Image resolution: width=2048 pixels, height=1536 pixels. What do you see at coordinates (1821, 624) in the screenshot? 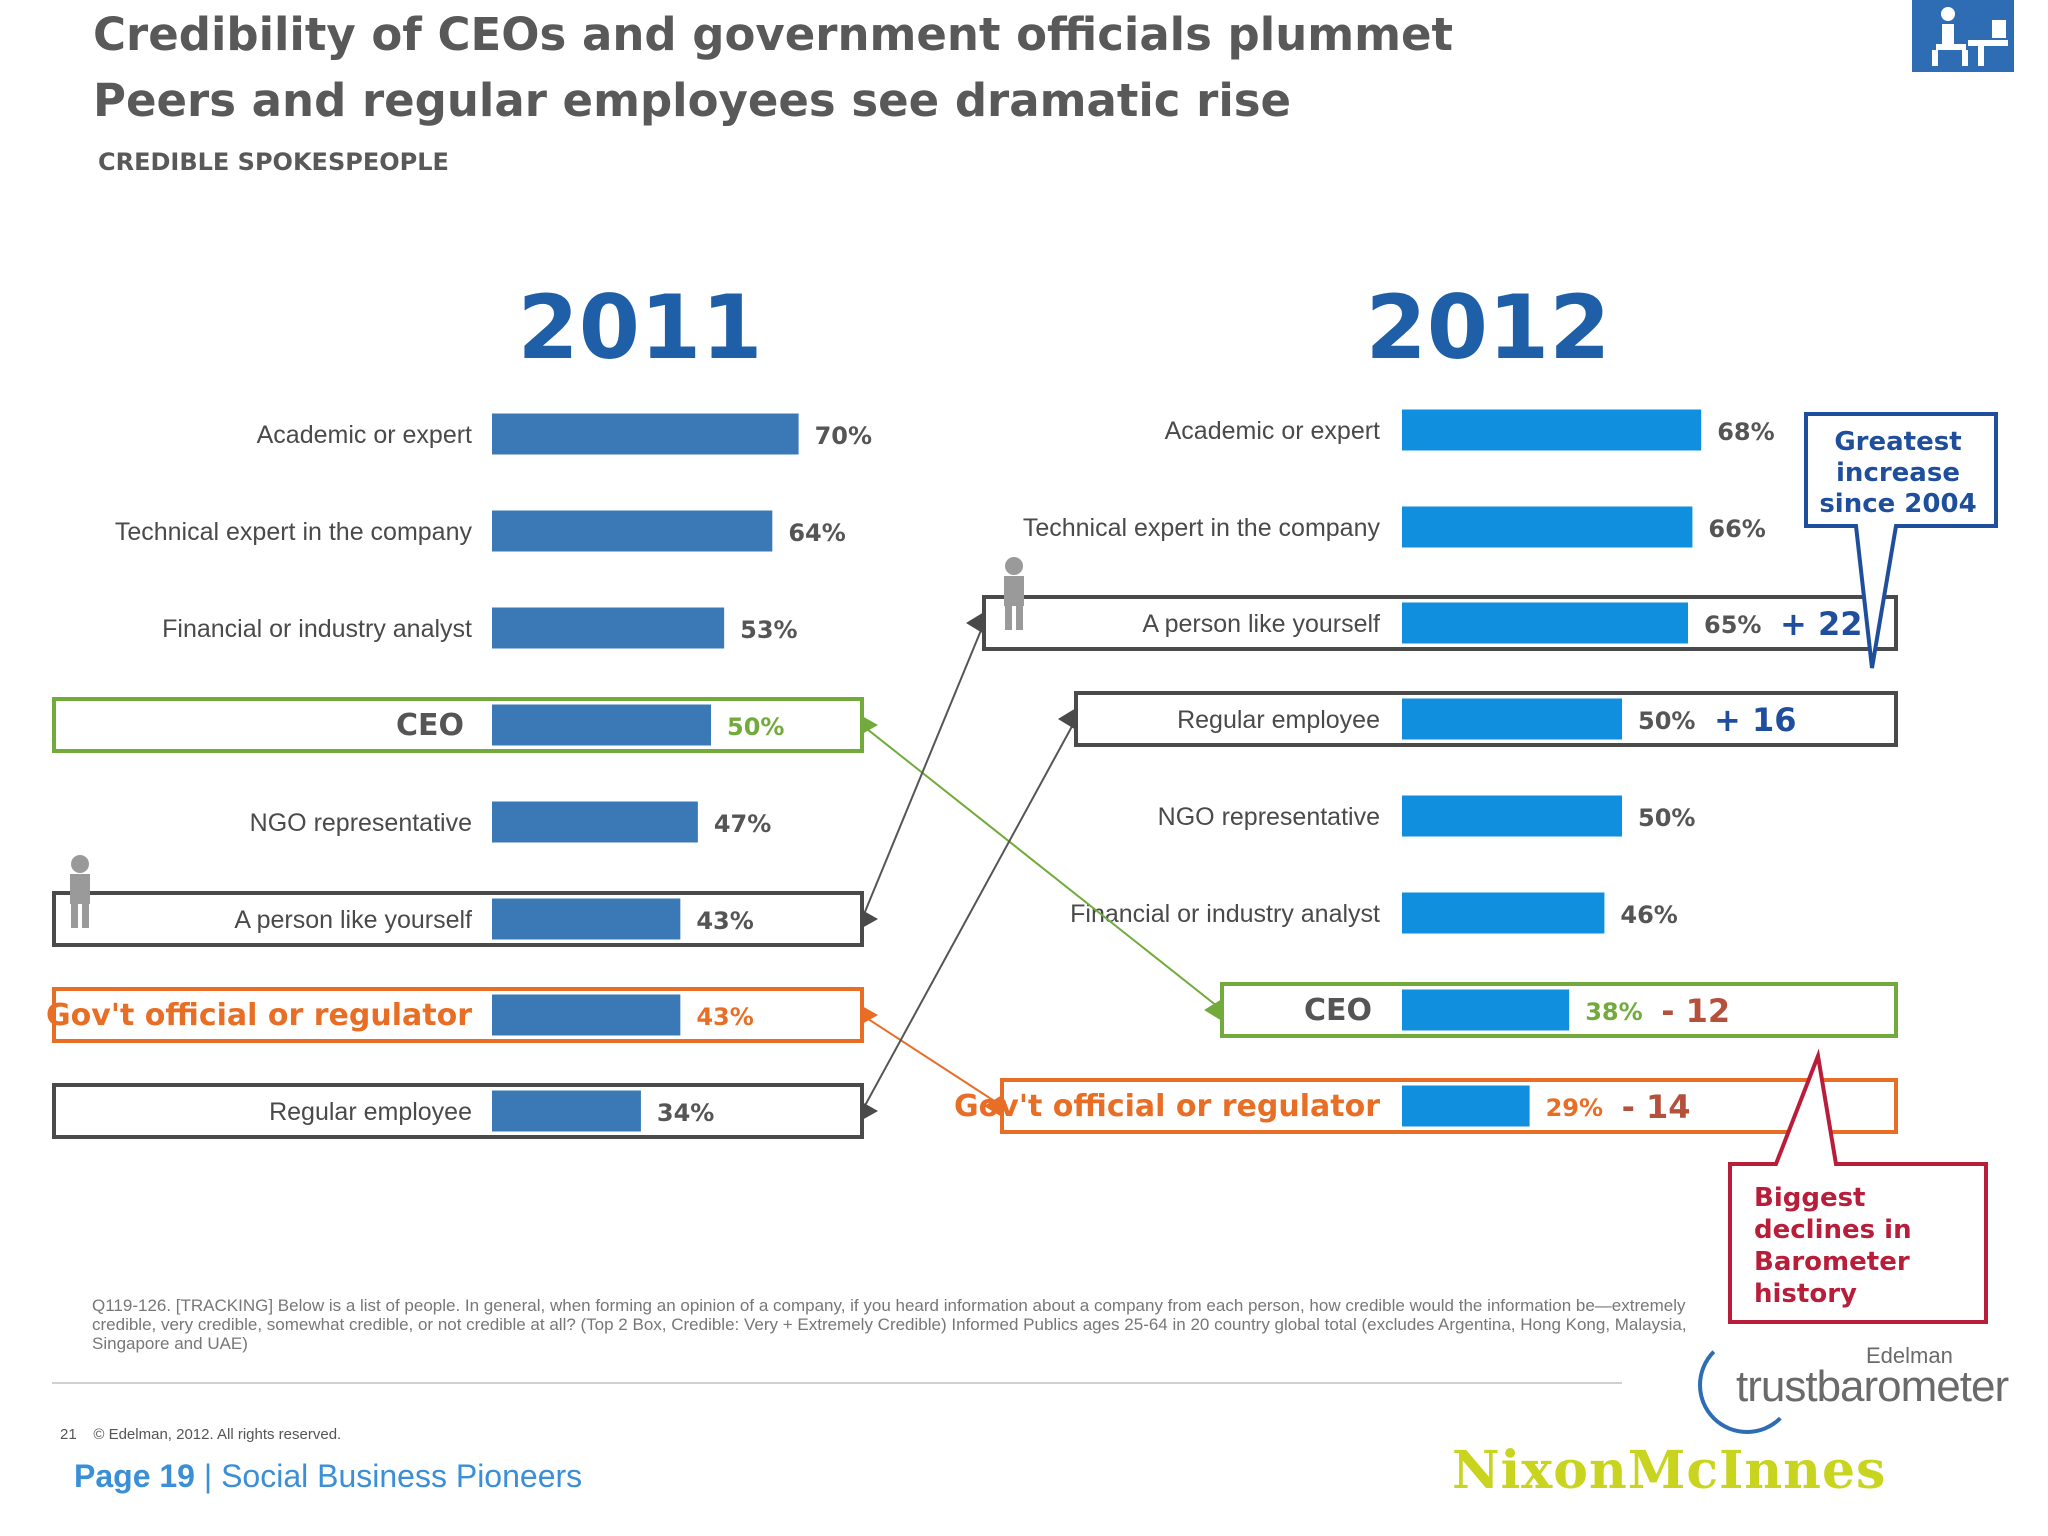
I see `change-label-2: + 22` at bounding box center [1821, 624].